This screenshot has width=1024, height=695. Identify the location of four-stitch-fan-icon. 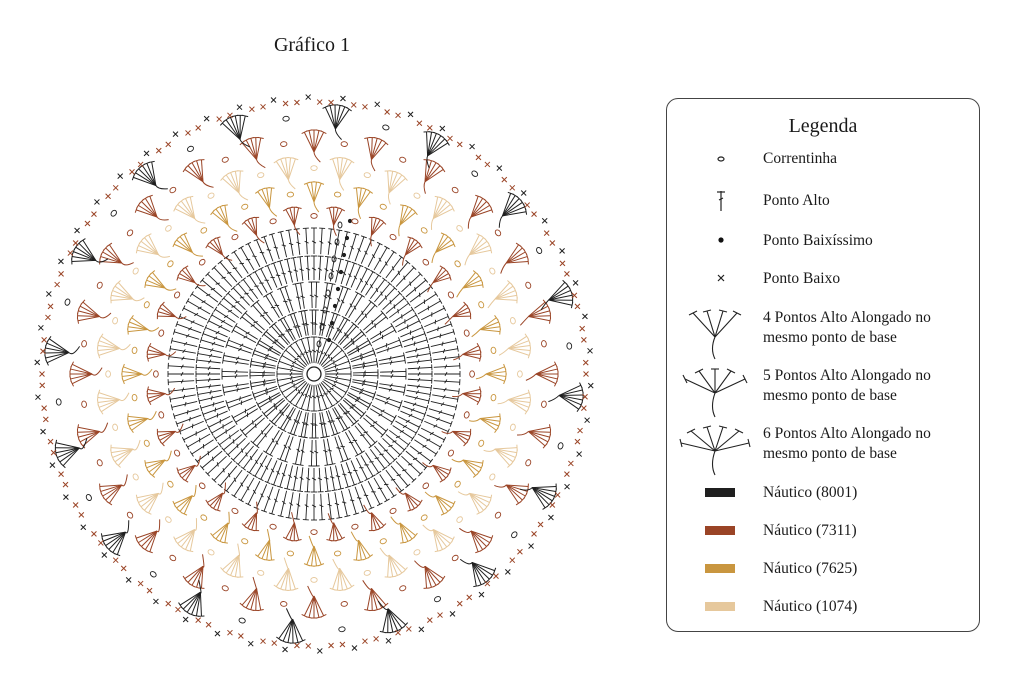
(715, 334).